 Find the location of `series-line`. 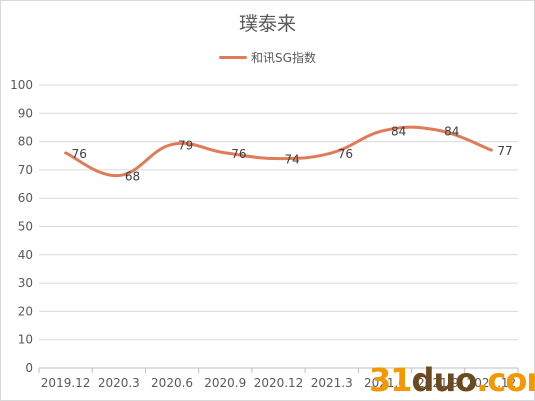

series-line is located at coordinates (278, 151).